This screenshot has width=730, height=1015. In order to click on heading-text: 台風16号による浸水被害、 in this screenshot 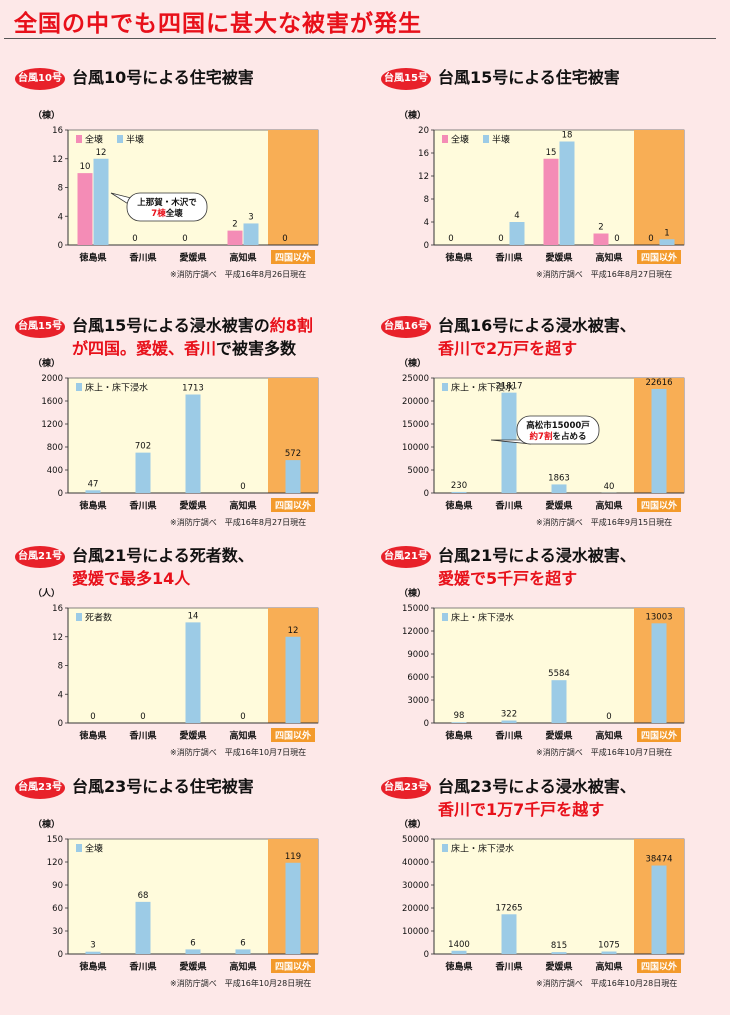, I will do `click(537, 325)`.